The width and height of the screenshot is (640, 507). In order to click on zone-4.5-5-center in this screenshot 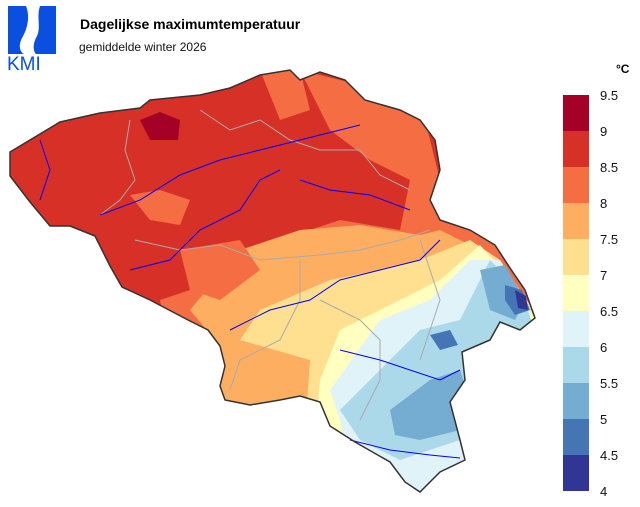, I will do `click(444, 340)`.